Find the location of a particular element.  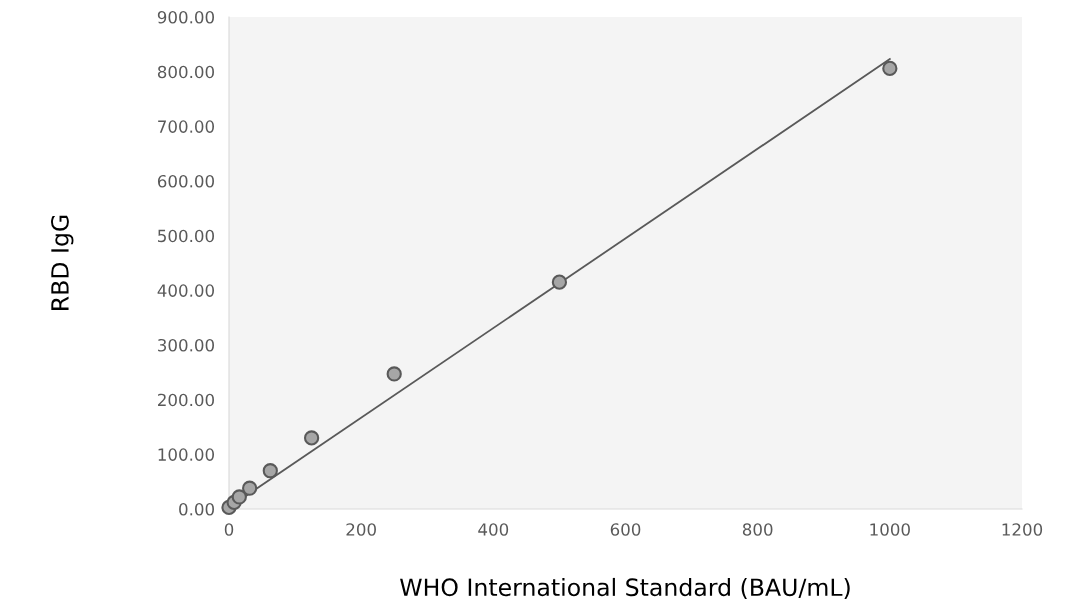

y-tick-label: 300.00 is located at coordinates (186, 345).